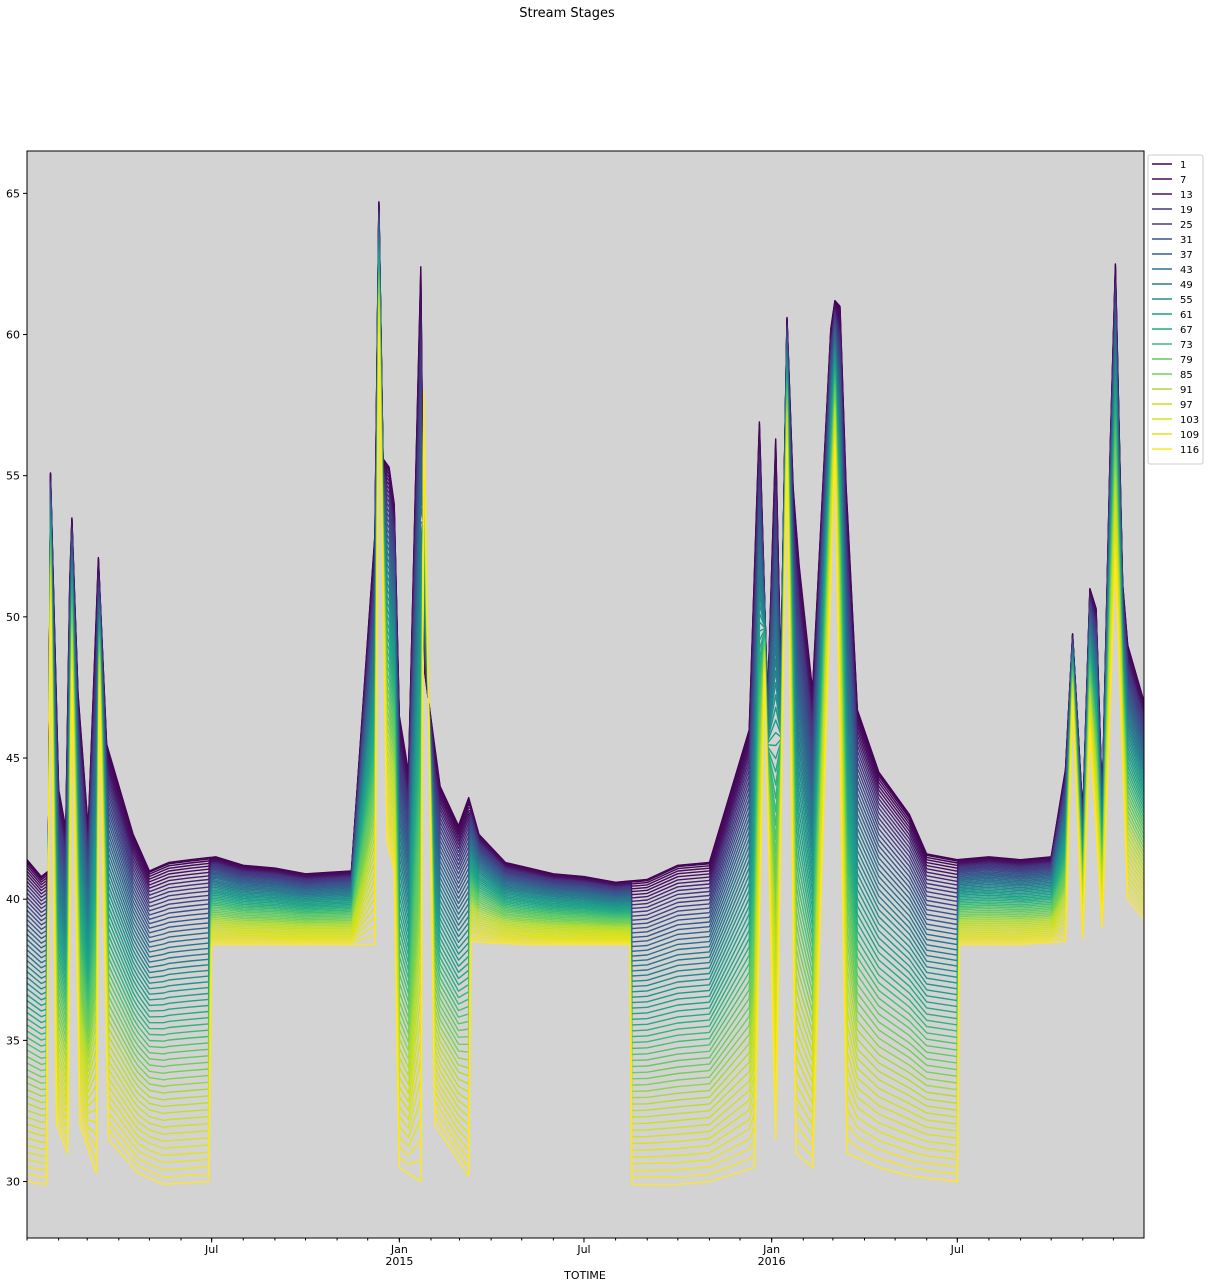 This screenshot has height=1288, width=1210. Describe the element at coordinates (16, 688) in the screenshot. I see `y-axis: 30 35 40 45 50 55 60 65` at that location.